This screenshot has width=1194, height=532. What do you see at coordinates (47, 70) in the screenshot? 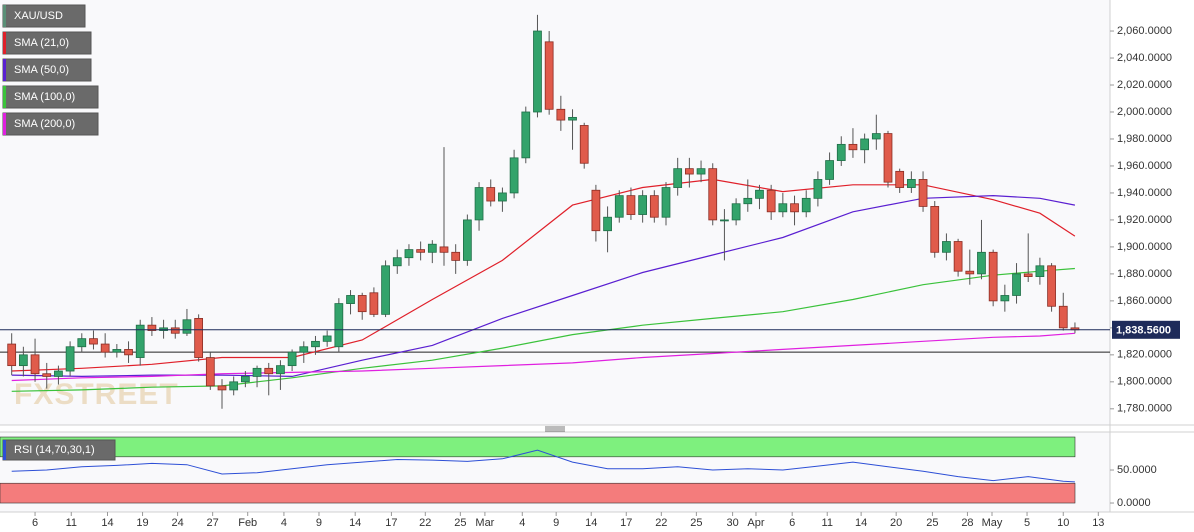
I see `legend-item: SMA (50,0)` at bounding box center [47, 70].